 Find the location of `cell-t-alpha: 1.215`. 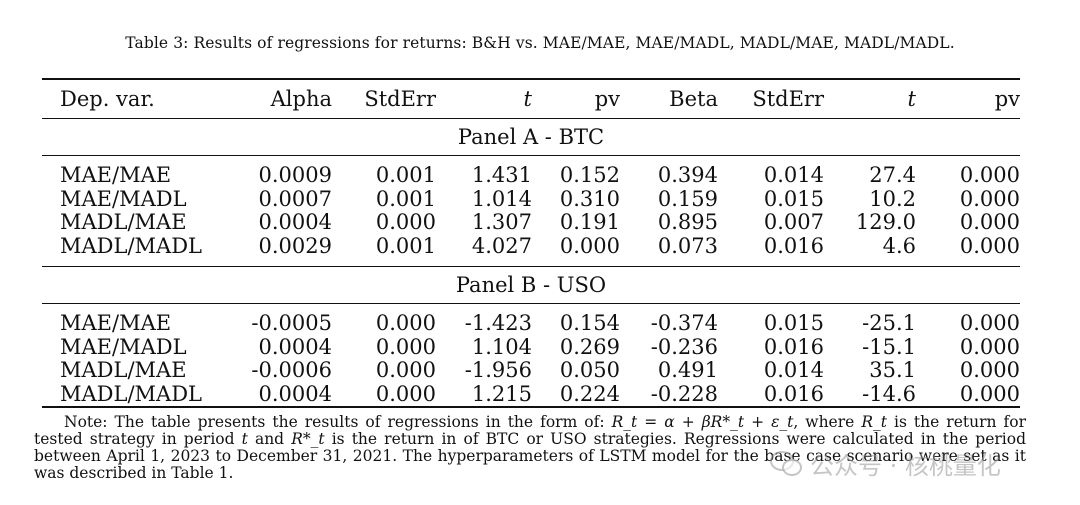

cell-t-alpha: 1.215 is located at coordinates (501, 393).